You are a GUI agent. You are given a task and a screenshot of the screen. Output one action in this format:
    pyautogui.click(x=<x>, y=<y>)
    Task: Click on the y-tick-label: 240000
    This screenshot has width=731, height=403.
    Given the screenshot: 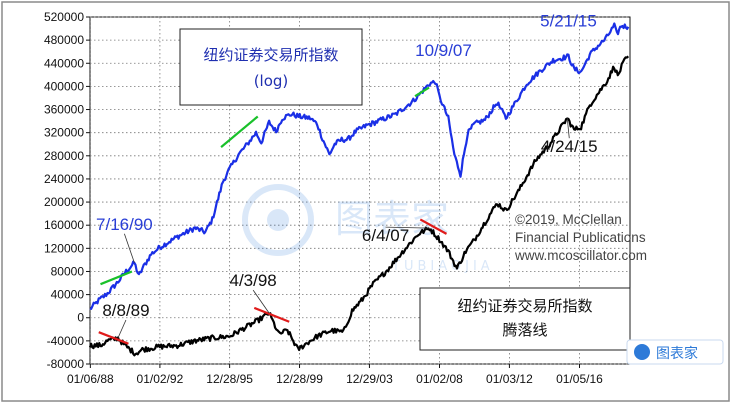 What is the action you would take?
    pyautogui.click(x=64, y=179)
    